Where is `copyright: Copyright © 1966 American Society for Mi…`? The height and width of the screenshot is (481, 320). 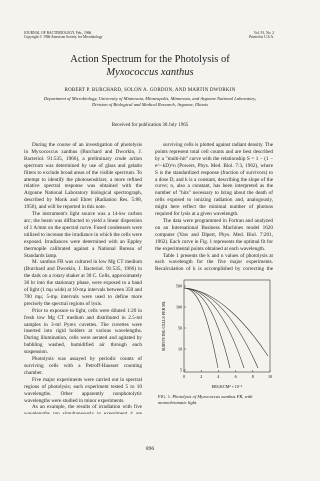
copyright: Copyright © 1966 American Society for Mi… is located at coordinates (63, 37).